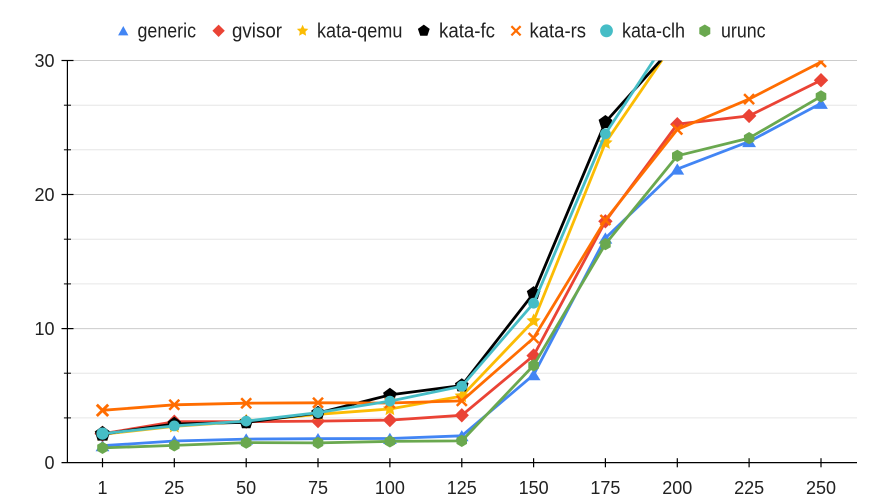 This screenshot has width=879, height=504. Describe the element at coordinates (318, 488) in the screenshot. I see `svg-text: 75` at that location.